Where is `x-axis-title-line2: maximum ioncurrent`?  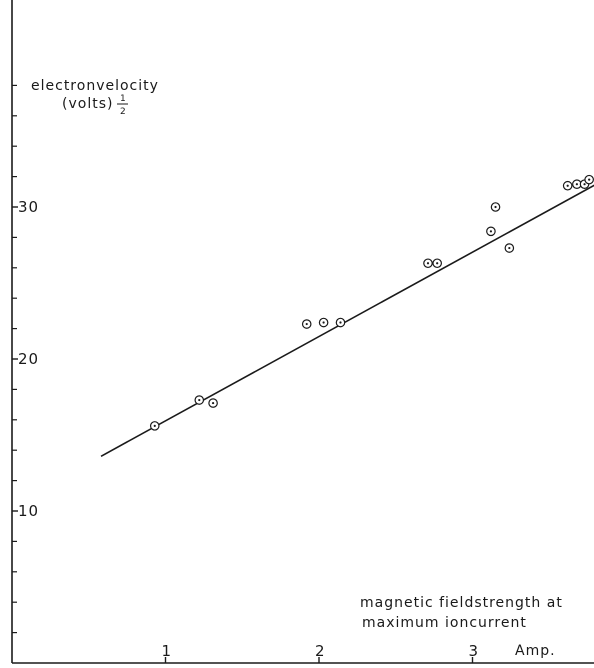 x-axis-title-line2: maximum ioncurrent is located at coordinates (444, 623).